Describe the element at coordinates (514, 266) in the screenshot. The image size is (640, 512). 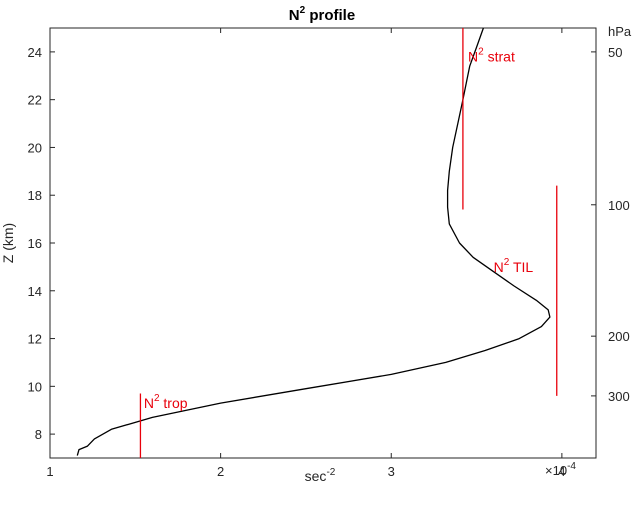
I see `reference-line-label: N2 TIL` at that location.